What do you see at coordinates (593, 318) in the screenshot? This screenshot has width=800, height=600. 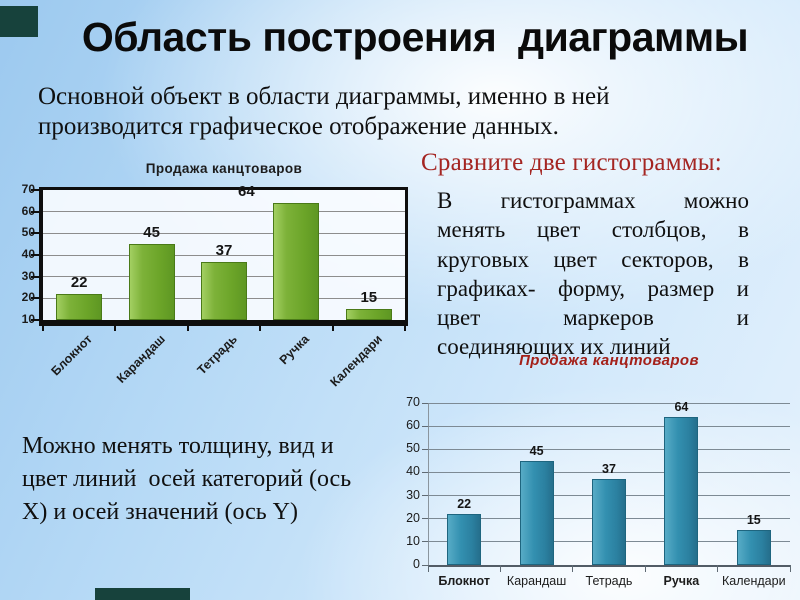 I see `text-line: цвет маркеров и` at bounding box center [593, 318].